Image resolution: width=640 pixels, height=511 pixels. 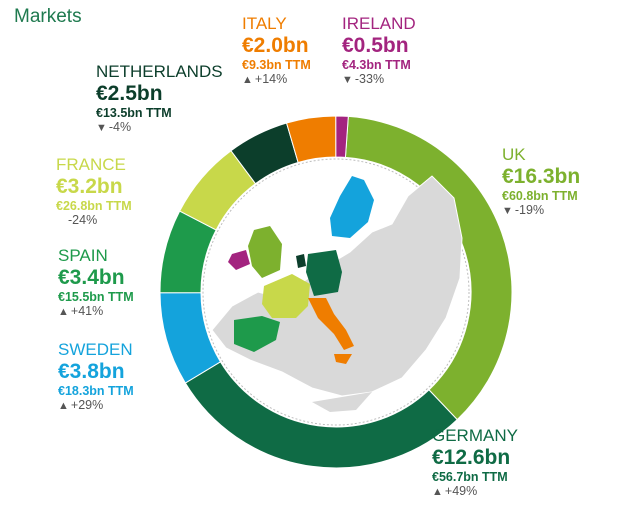 I want to click on label-spain: SPAIN €3.4bn €15.5bn TTM ▲ +41%, so click(x=96, y=282).